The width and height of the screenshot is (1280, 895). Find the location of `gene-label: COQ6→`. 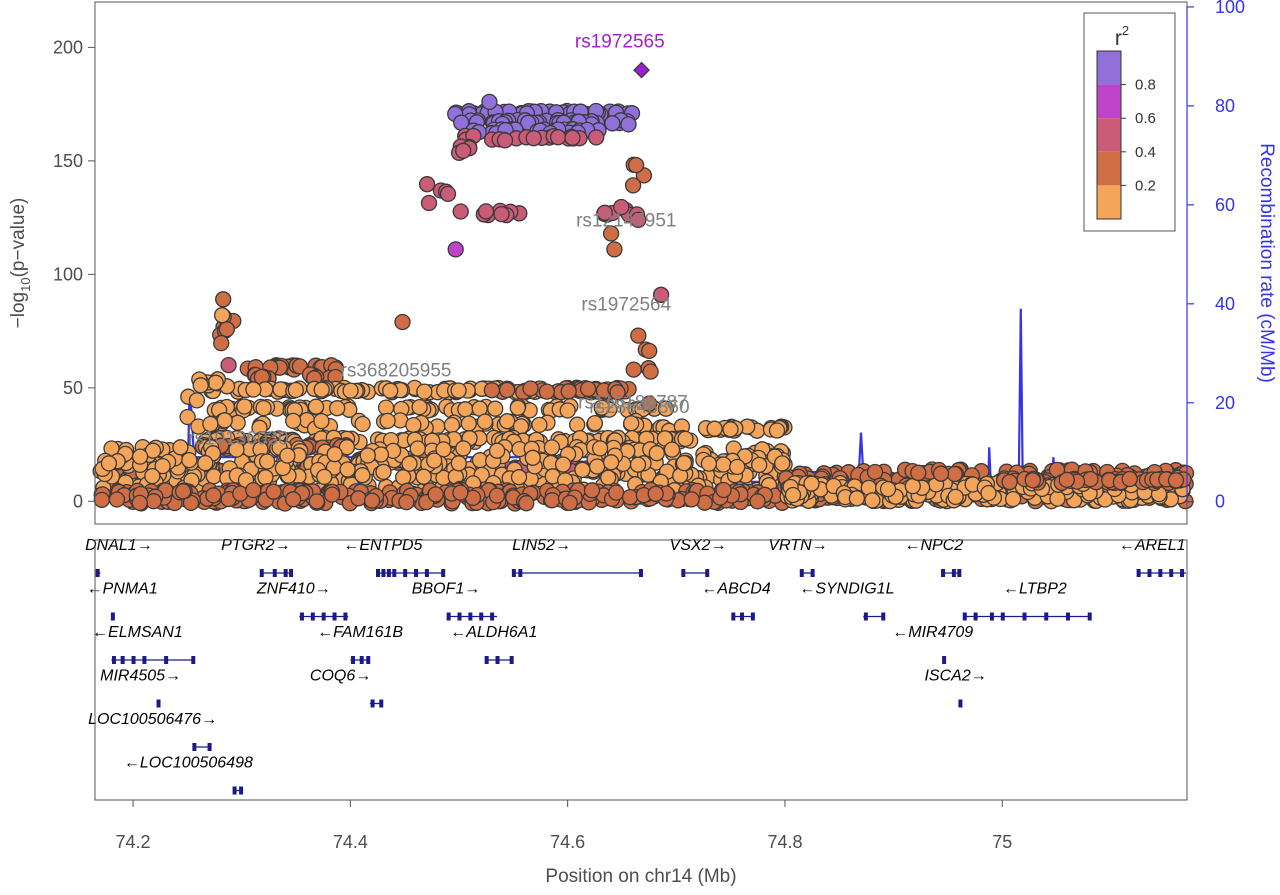

gene-label: COQ6→ is located at coordinates (340, 676).